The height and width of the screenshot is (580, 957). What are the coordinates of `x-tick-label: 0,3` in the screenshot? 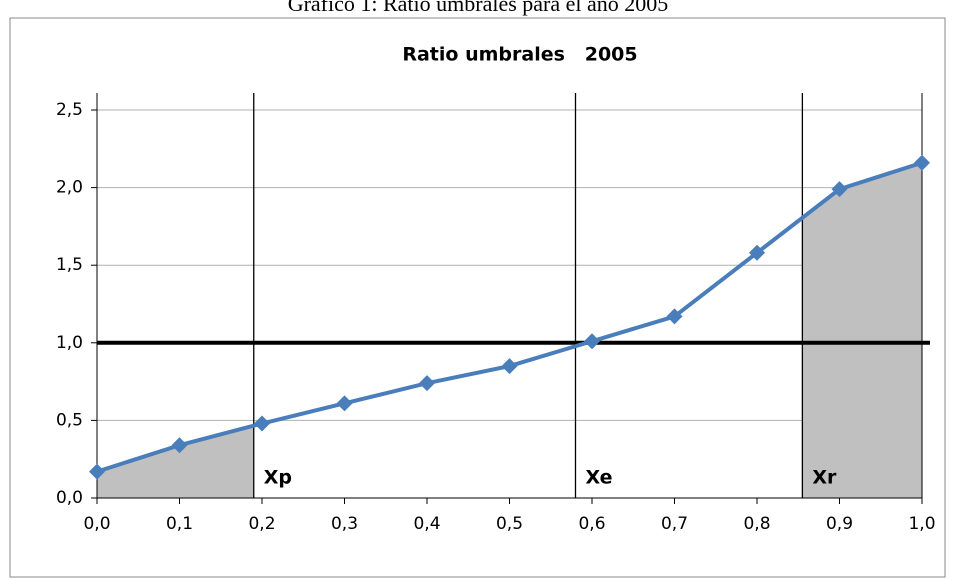 It's located at (344, 524).